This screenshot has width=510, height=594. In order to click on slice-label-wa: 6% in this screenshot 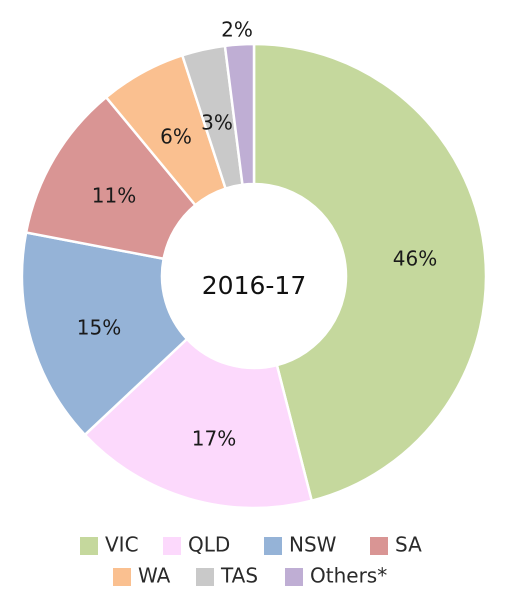, I will do `click(176, 137)`.